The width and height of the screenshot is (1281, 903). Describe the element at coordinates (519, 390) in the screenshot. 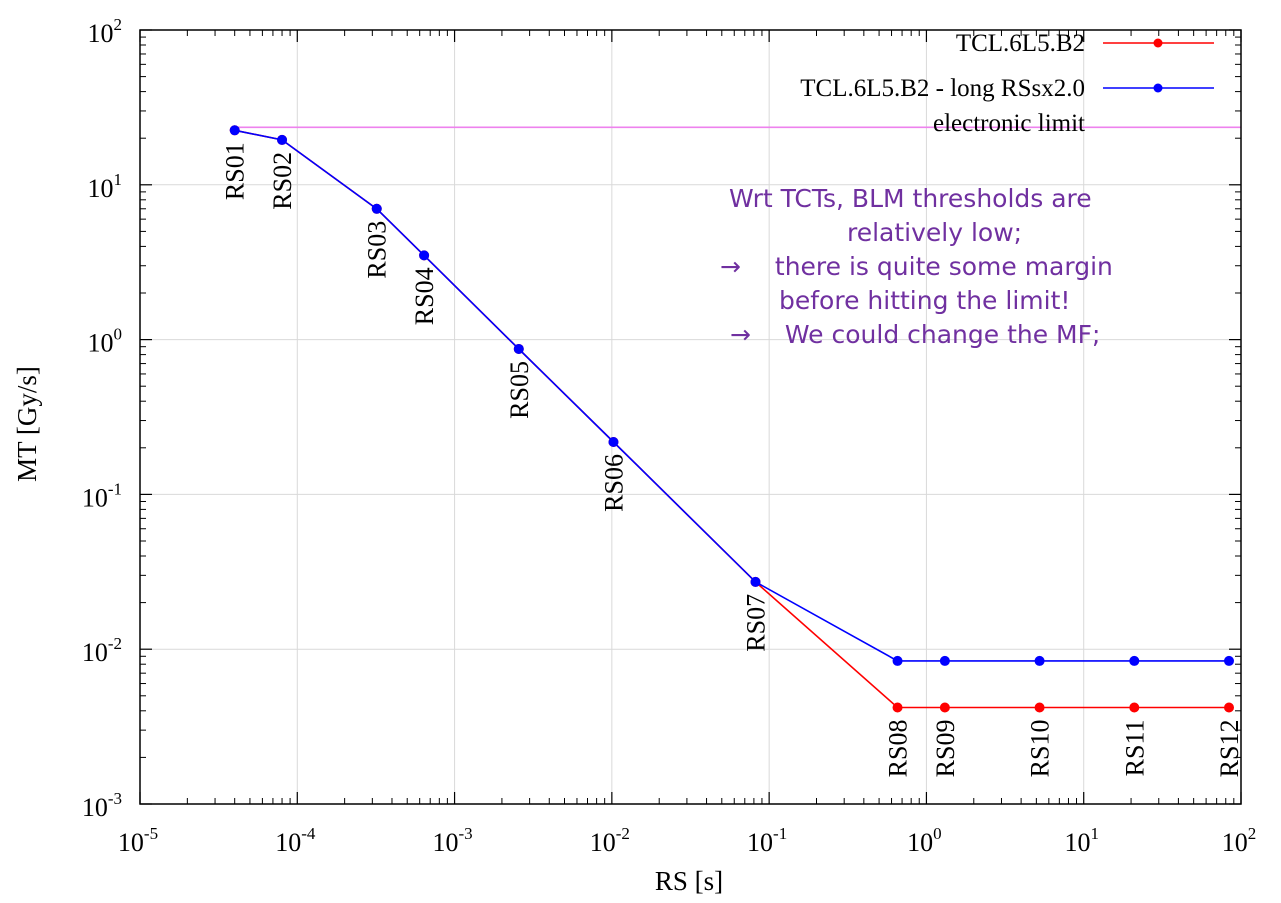

I see `point-label: RS05` at that location.